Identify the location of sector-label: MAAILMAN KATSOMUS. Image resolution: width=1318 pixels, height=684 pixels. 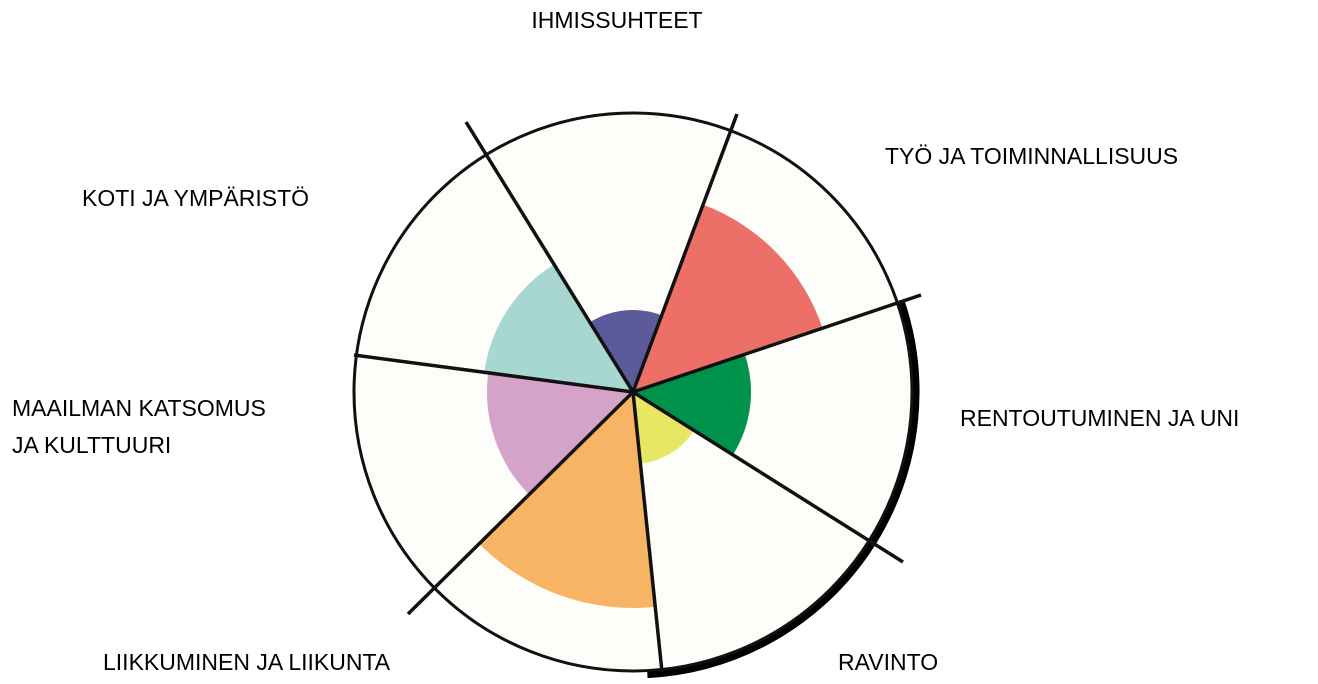
(139, 408).